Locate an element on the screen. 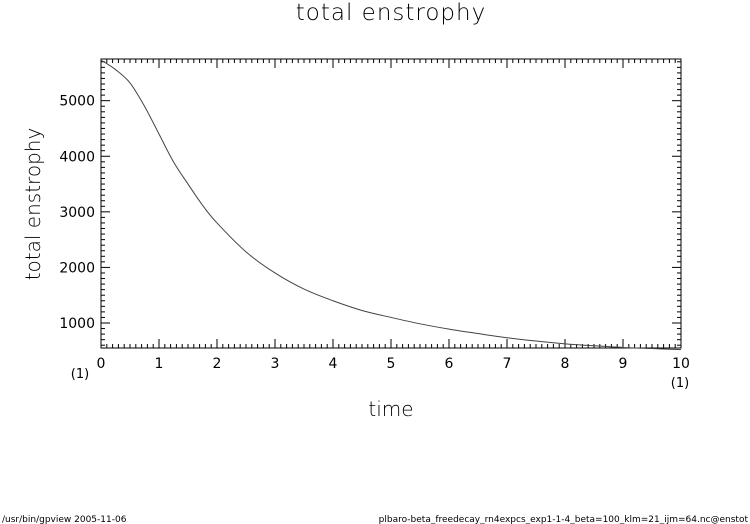 The image size is (750, 524). x-tick-label: 2 is located at coordinates (217, 364).